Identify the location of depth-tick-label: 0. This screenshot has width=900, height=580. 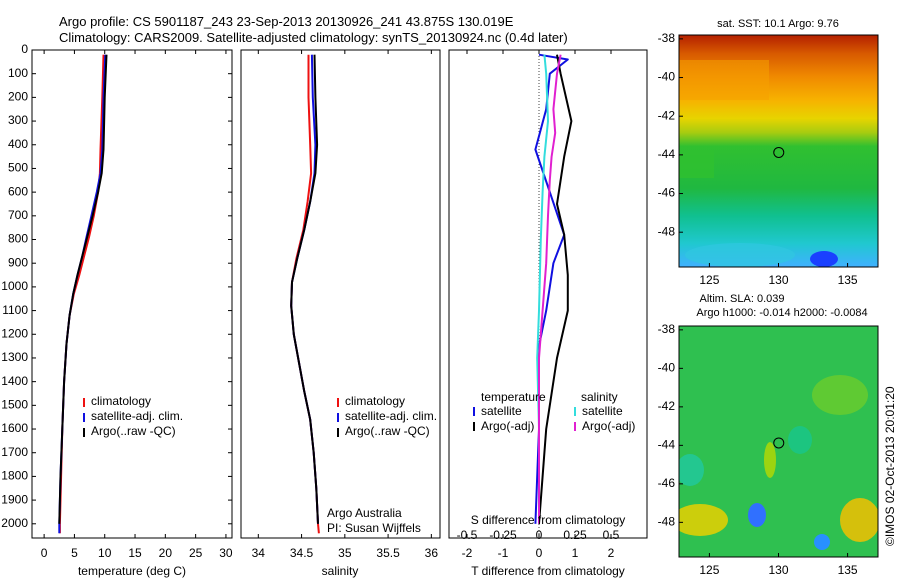
(24, 49).